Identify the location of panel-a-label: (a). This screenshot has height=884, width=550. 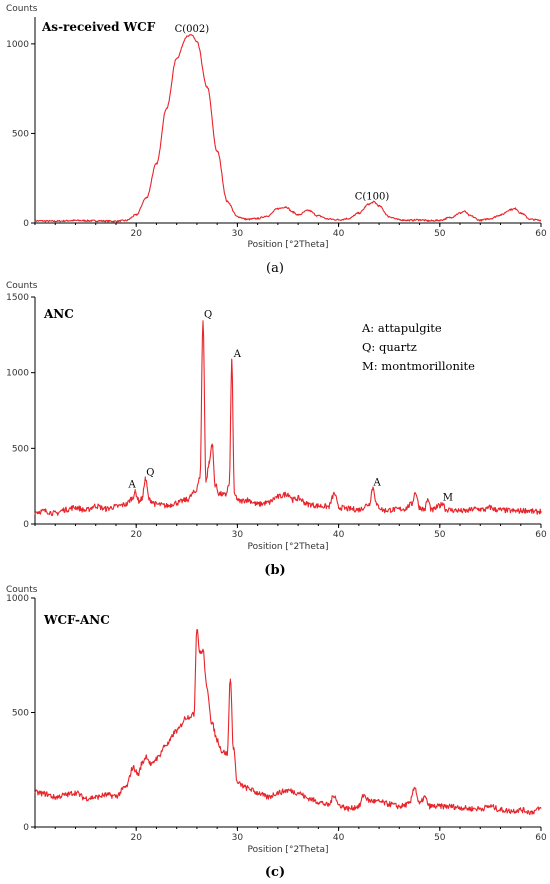
(275, 268).